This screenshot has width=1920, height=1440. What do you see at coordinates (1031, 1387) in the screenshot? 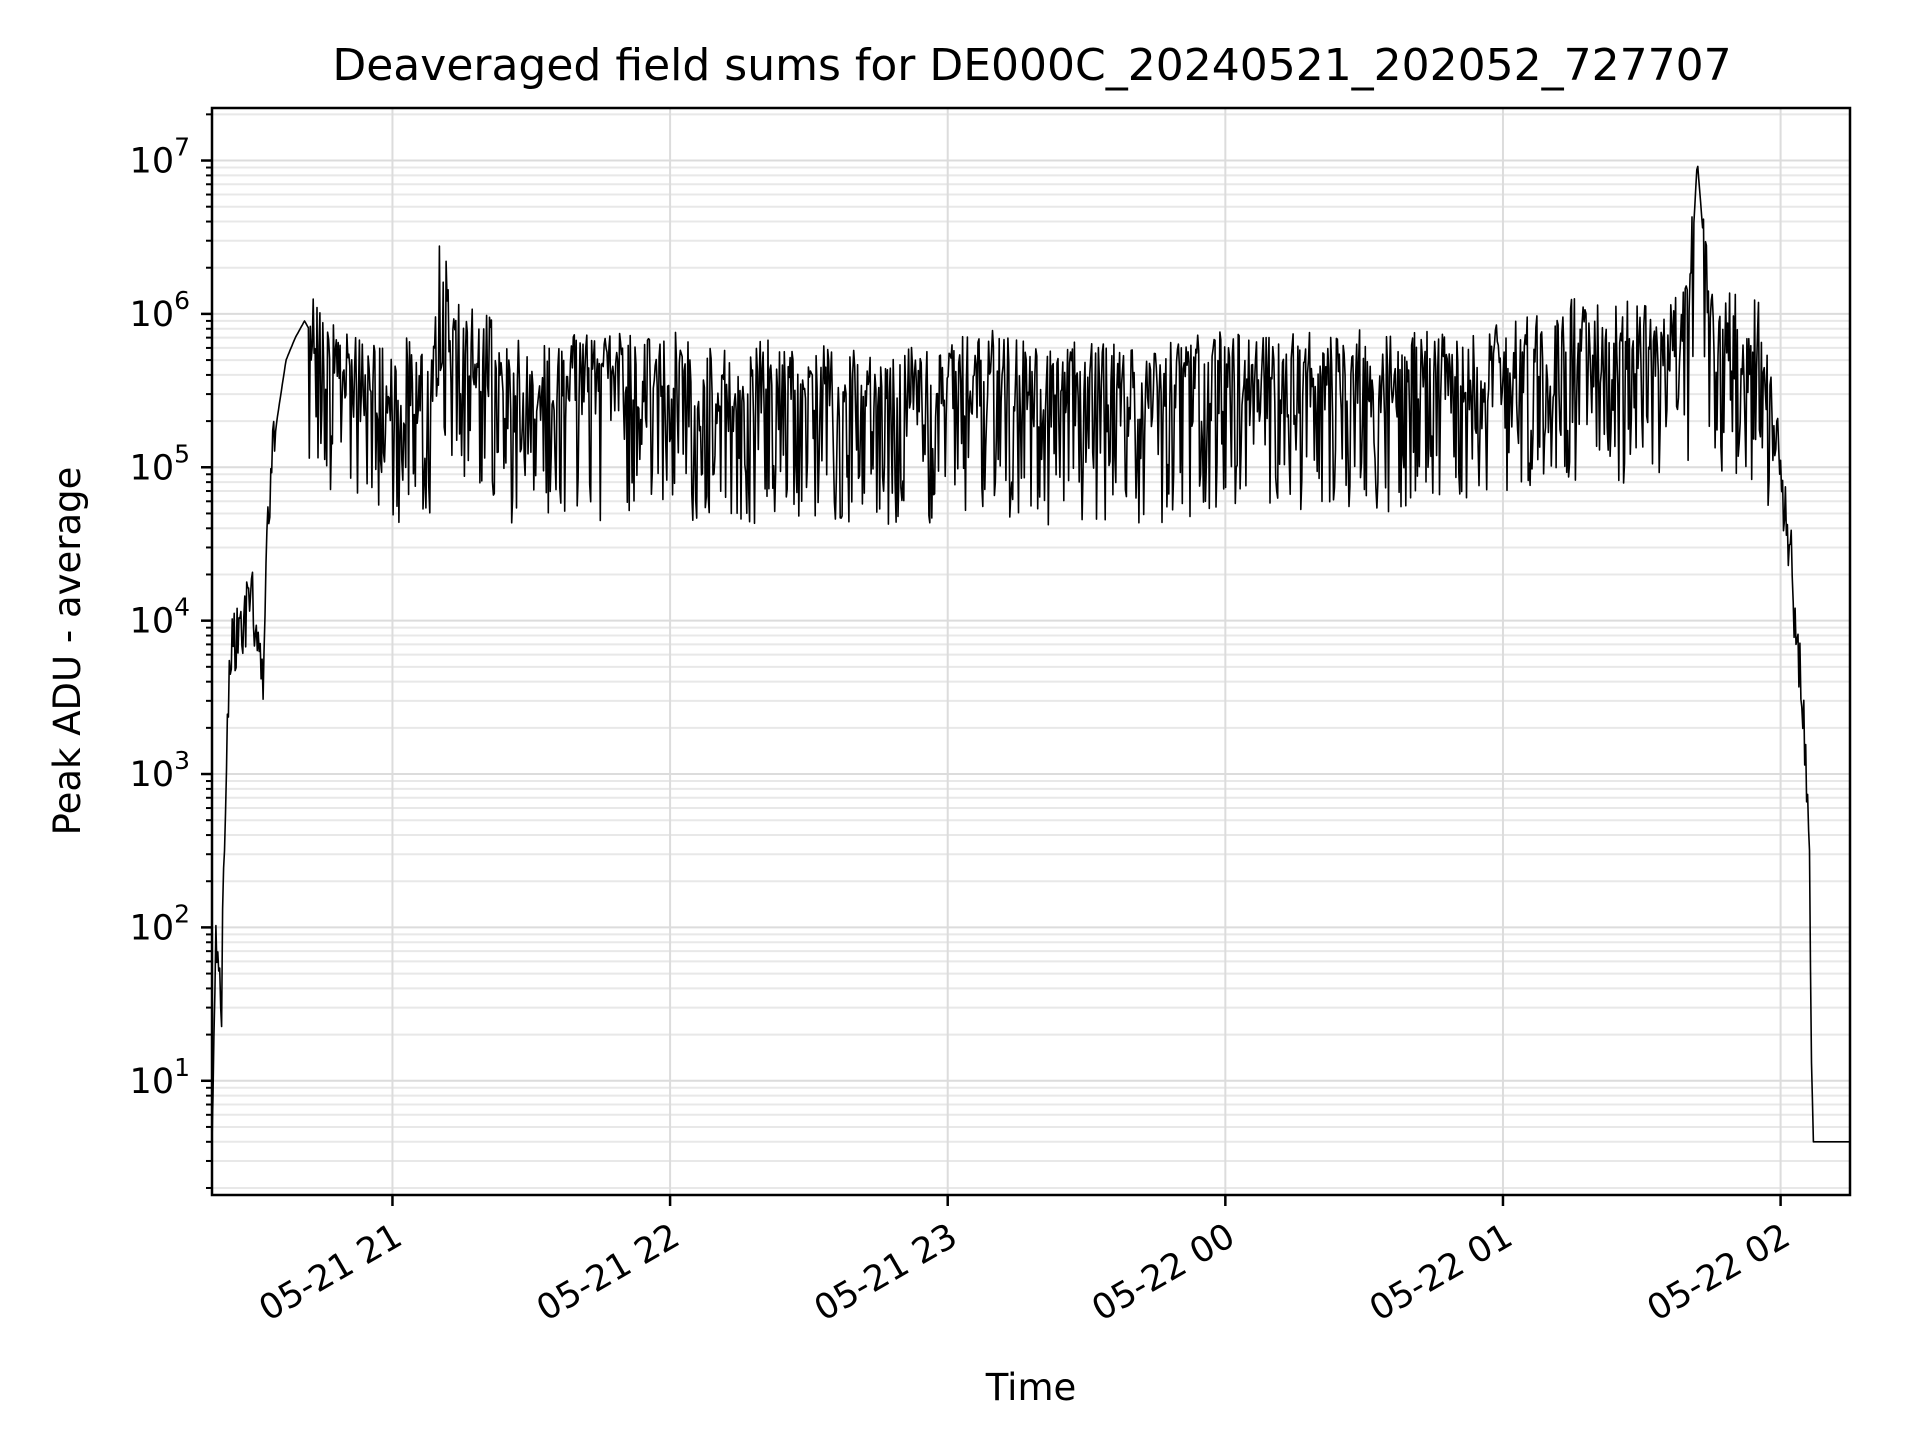
I see `x-axis-label: Time` at bounding box center [1031, 1387].